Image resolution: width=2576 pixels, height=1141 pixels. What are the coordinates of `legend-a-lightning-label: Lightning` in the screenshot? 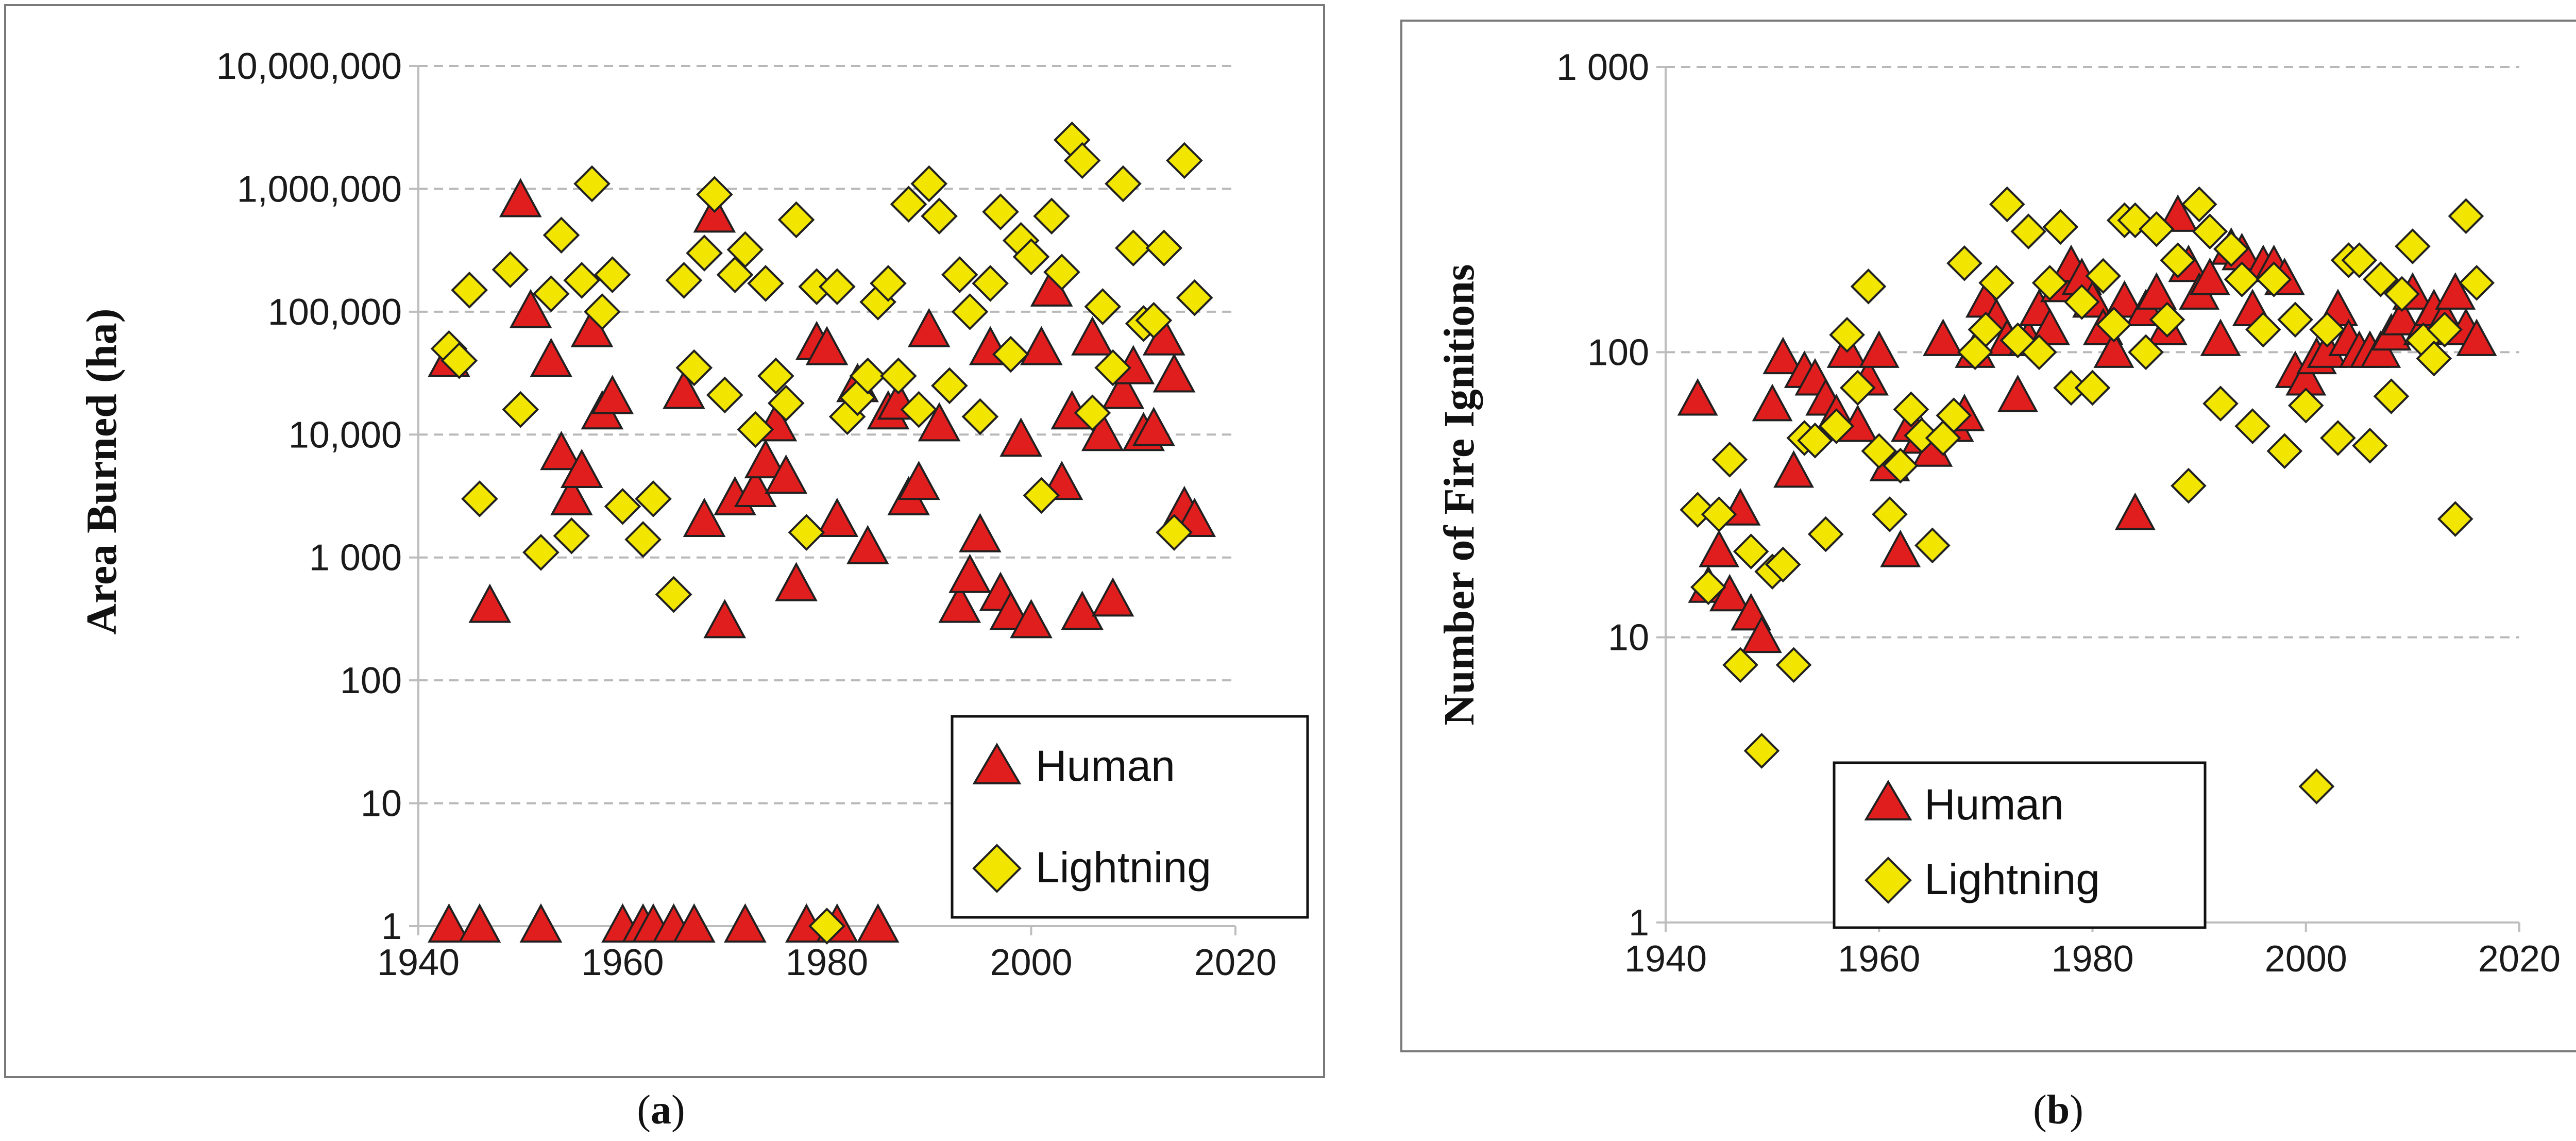 It's located at (1123, 868).